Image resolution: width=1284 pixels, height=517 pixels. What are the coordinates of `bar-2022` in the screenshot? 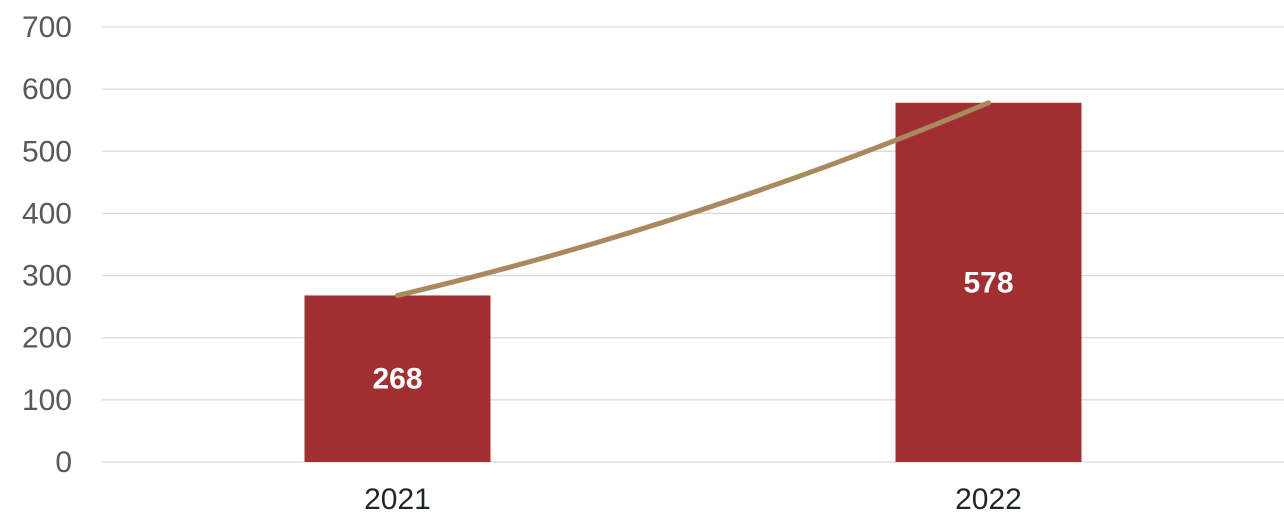 It's located at (988, 282).